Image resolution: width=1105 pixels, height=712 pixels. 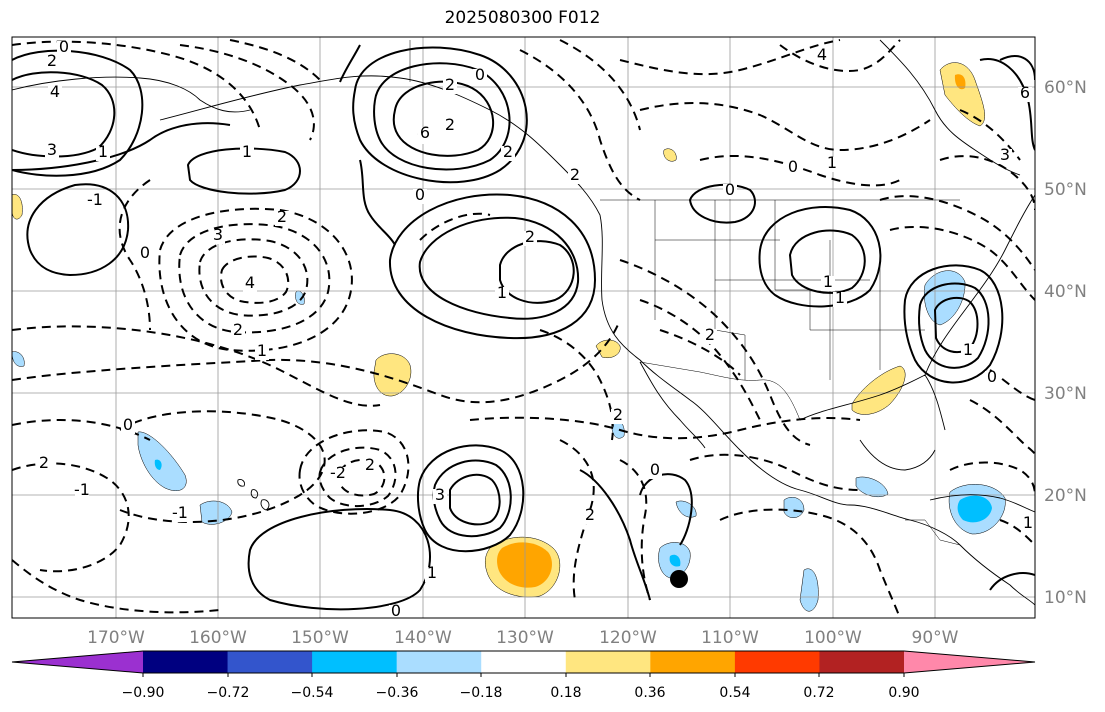 What do you see at coordinates (809, 590) in the screenshot?
I see `patch-blue-s2` at bounding box center [809, 590].